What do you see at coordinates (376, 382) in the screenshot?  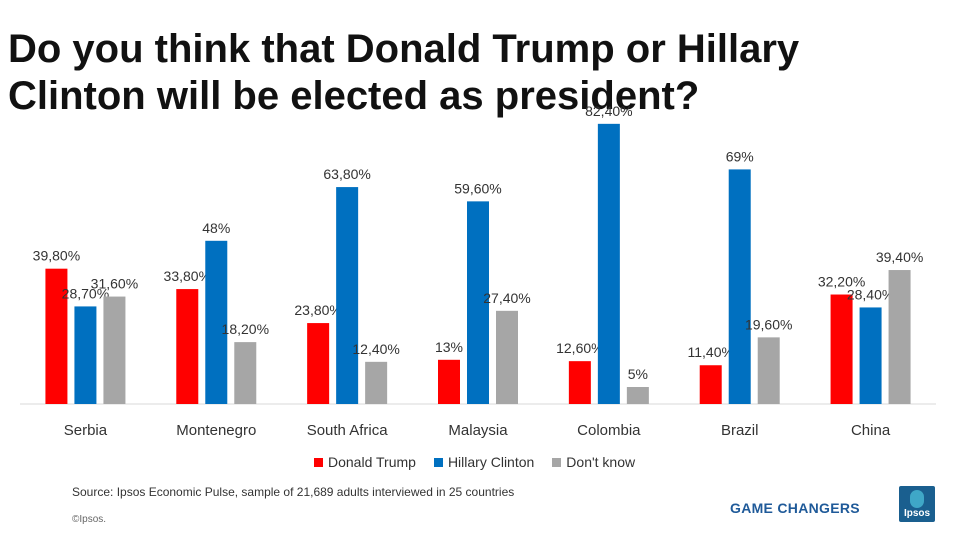 I see `bar-don-t-know-south-africa` at bounding box center [376, 382].